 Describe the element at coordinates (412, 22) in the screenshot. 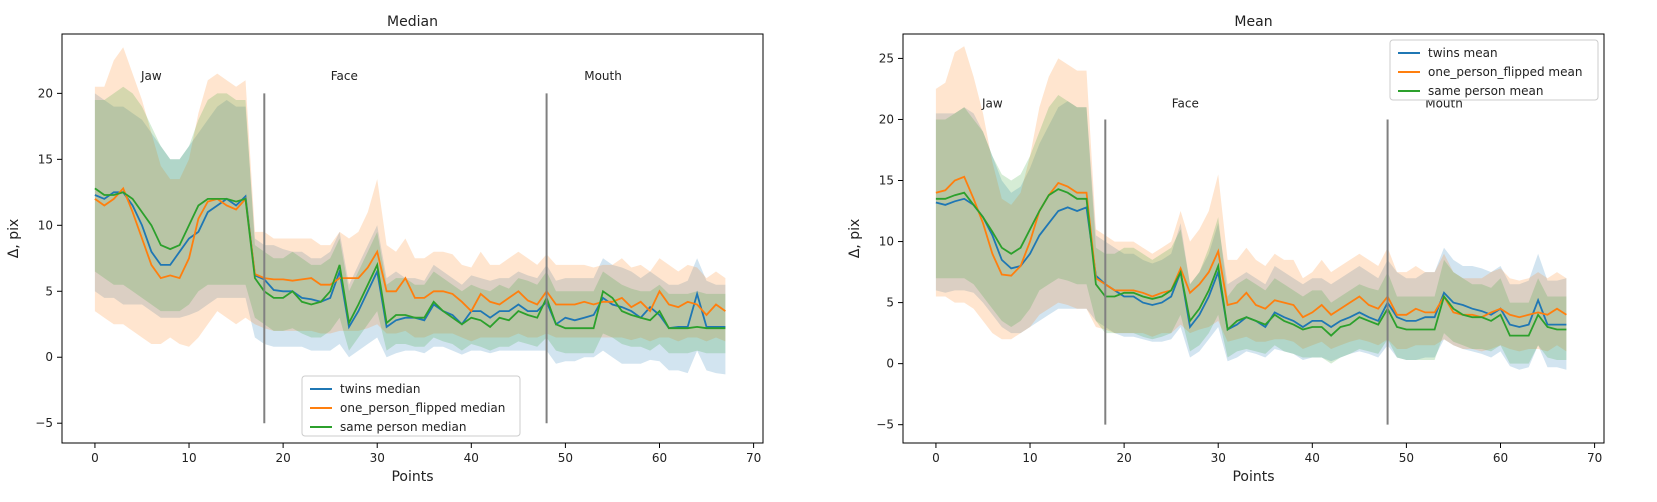

I see `chart-title: Median` at that location.